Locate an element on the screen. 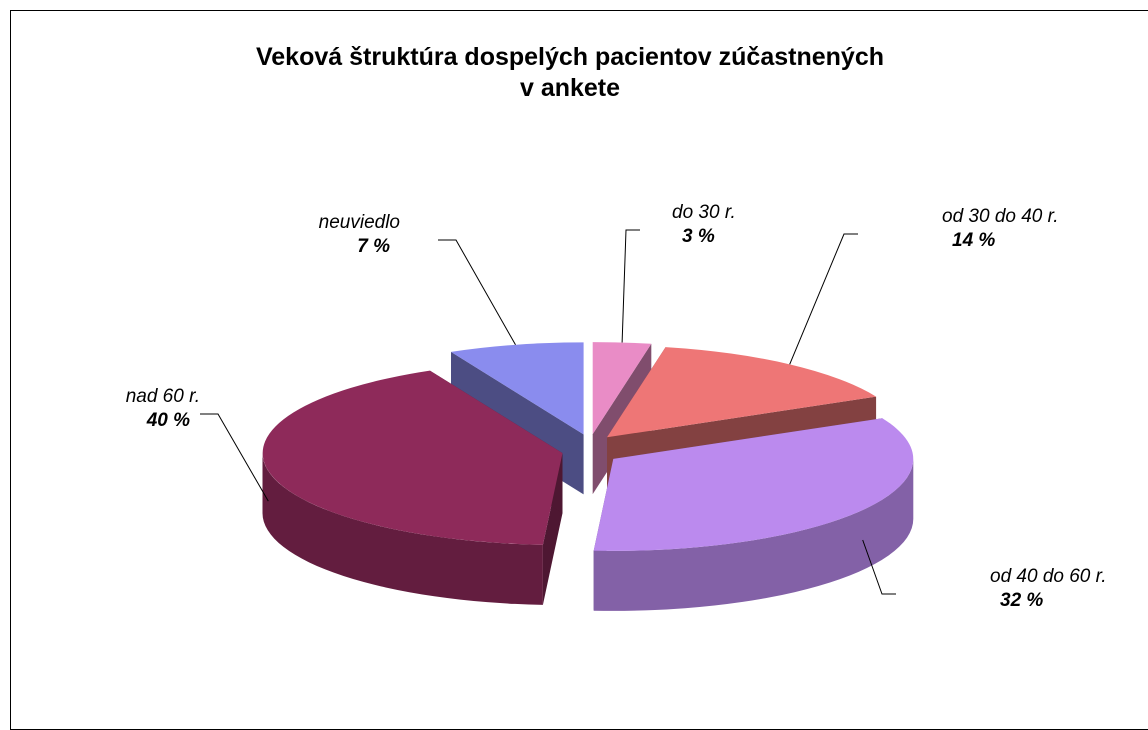 The image size is (1148, 730). data-label-value: 3 % is located at coordinates (698, 236).